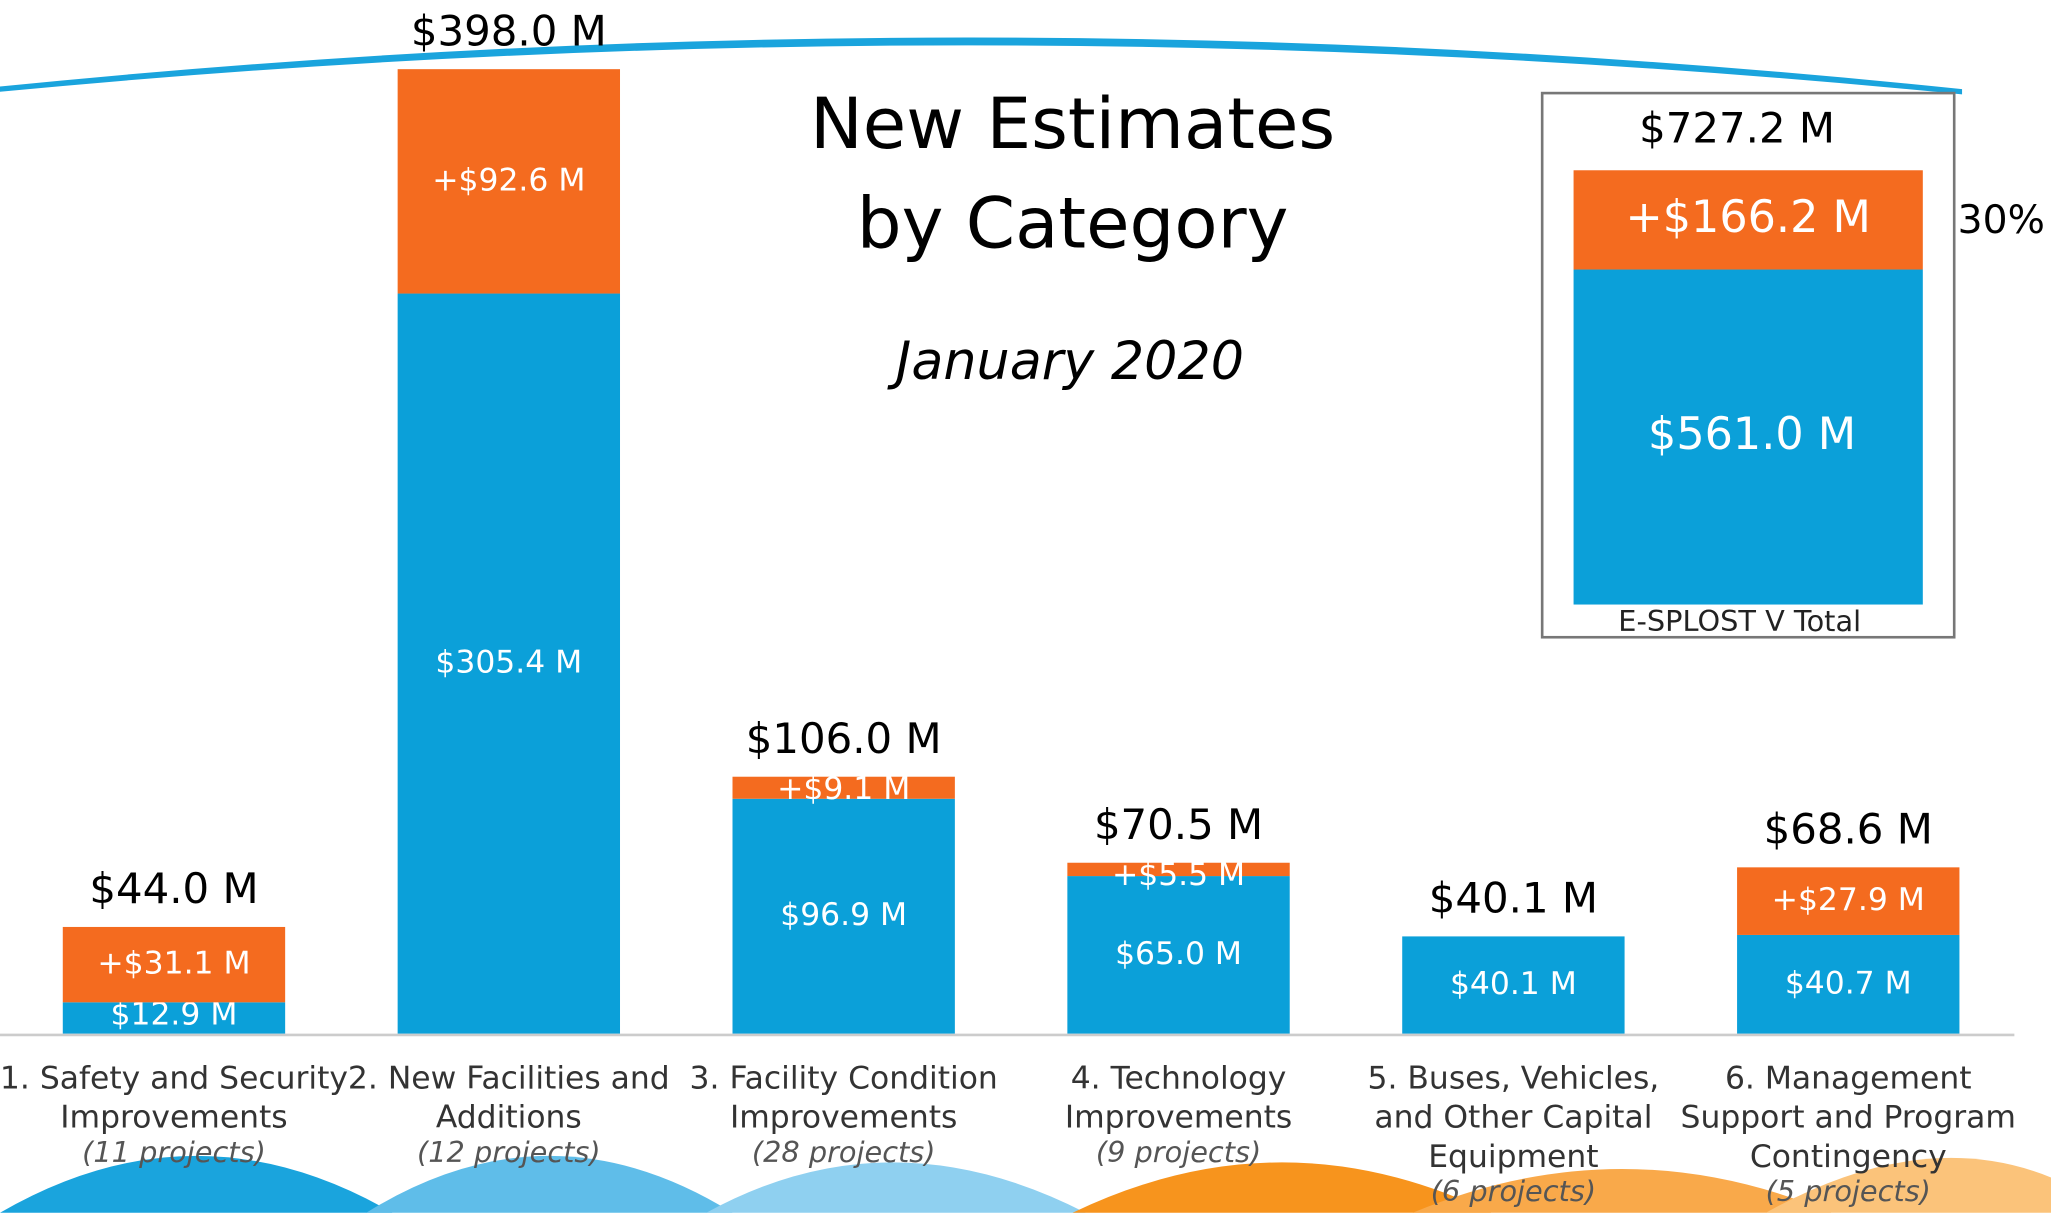 The height and width of the screenshot is (1213, 2051). I want to click on x-tick-label: 1. Safety and Security, so click(174, 1078).